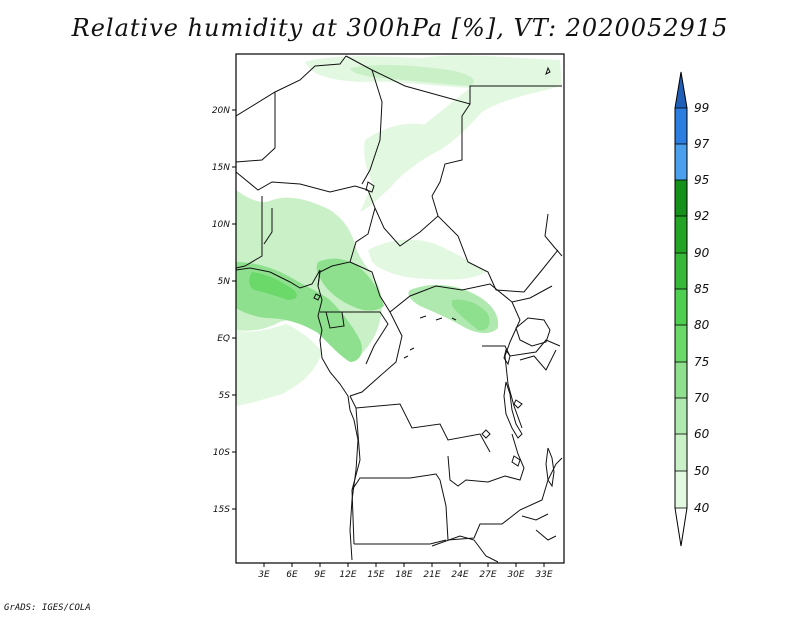  I want to click on lon-label: 24E, so click(459, 575).